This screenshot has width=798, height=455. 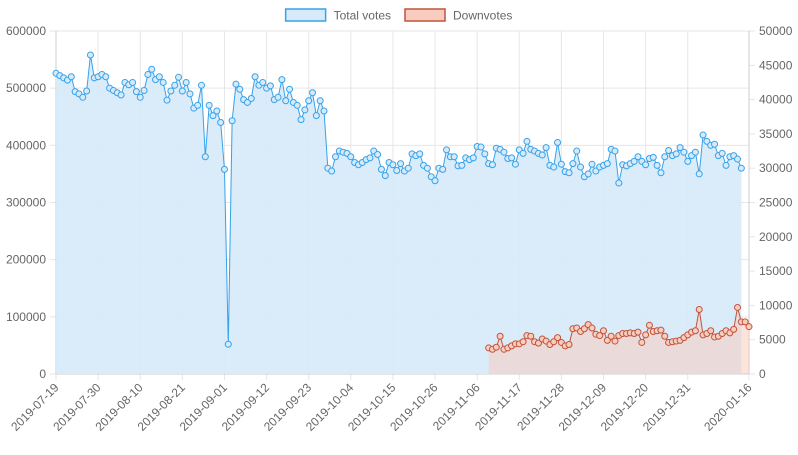 What do you see at coordinates (425, 15) in the screenshot?
I see `legend-swatch-downvotes` at bounding box center [425, 15].